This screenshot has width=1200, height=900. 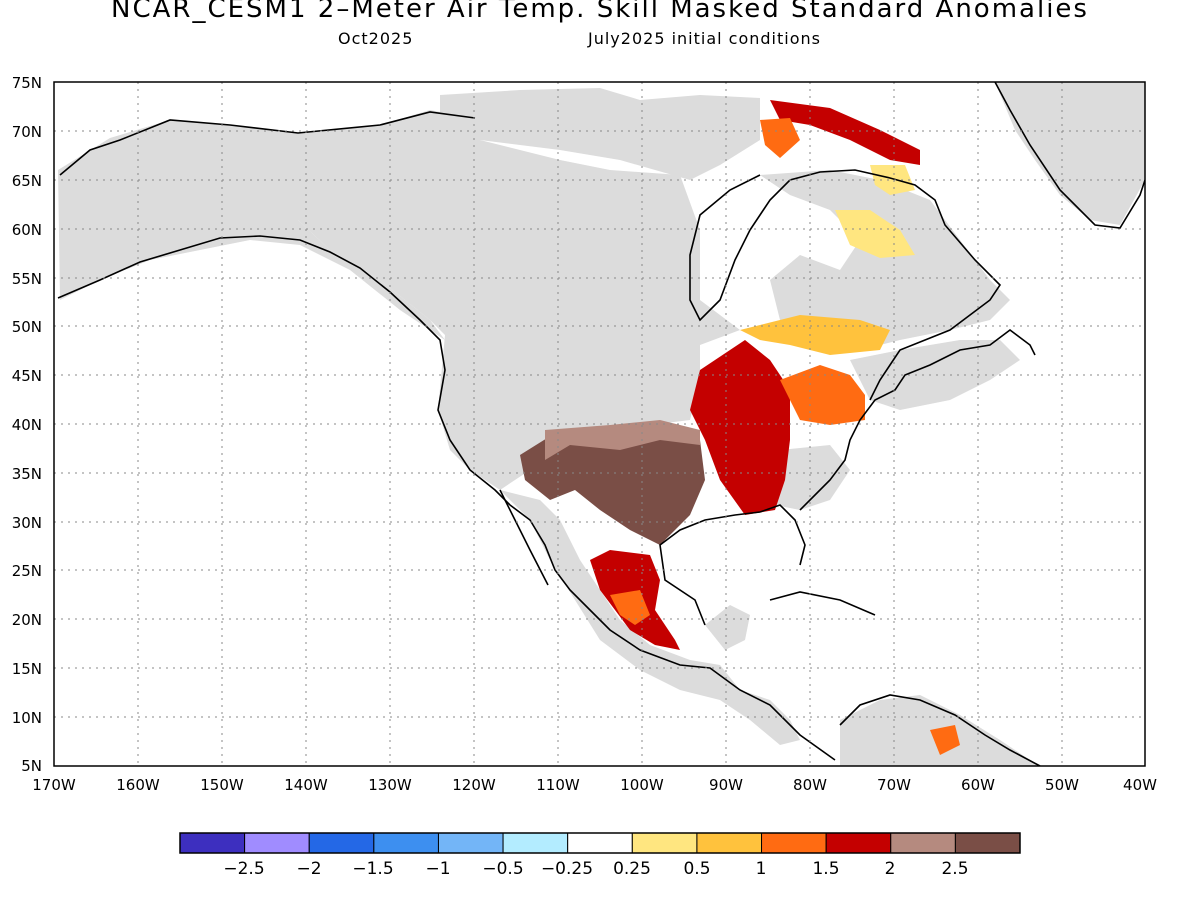 What do you see at coordinates (945, 740) in the screenshot?
I see `anomaly-south-america` at bounding box center [945, 740].